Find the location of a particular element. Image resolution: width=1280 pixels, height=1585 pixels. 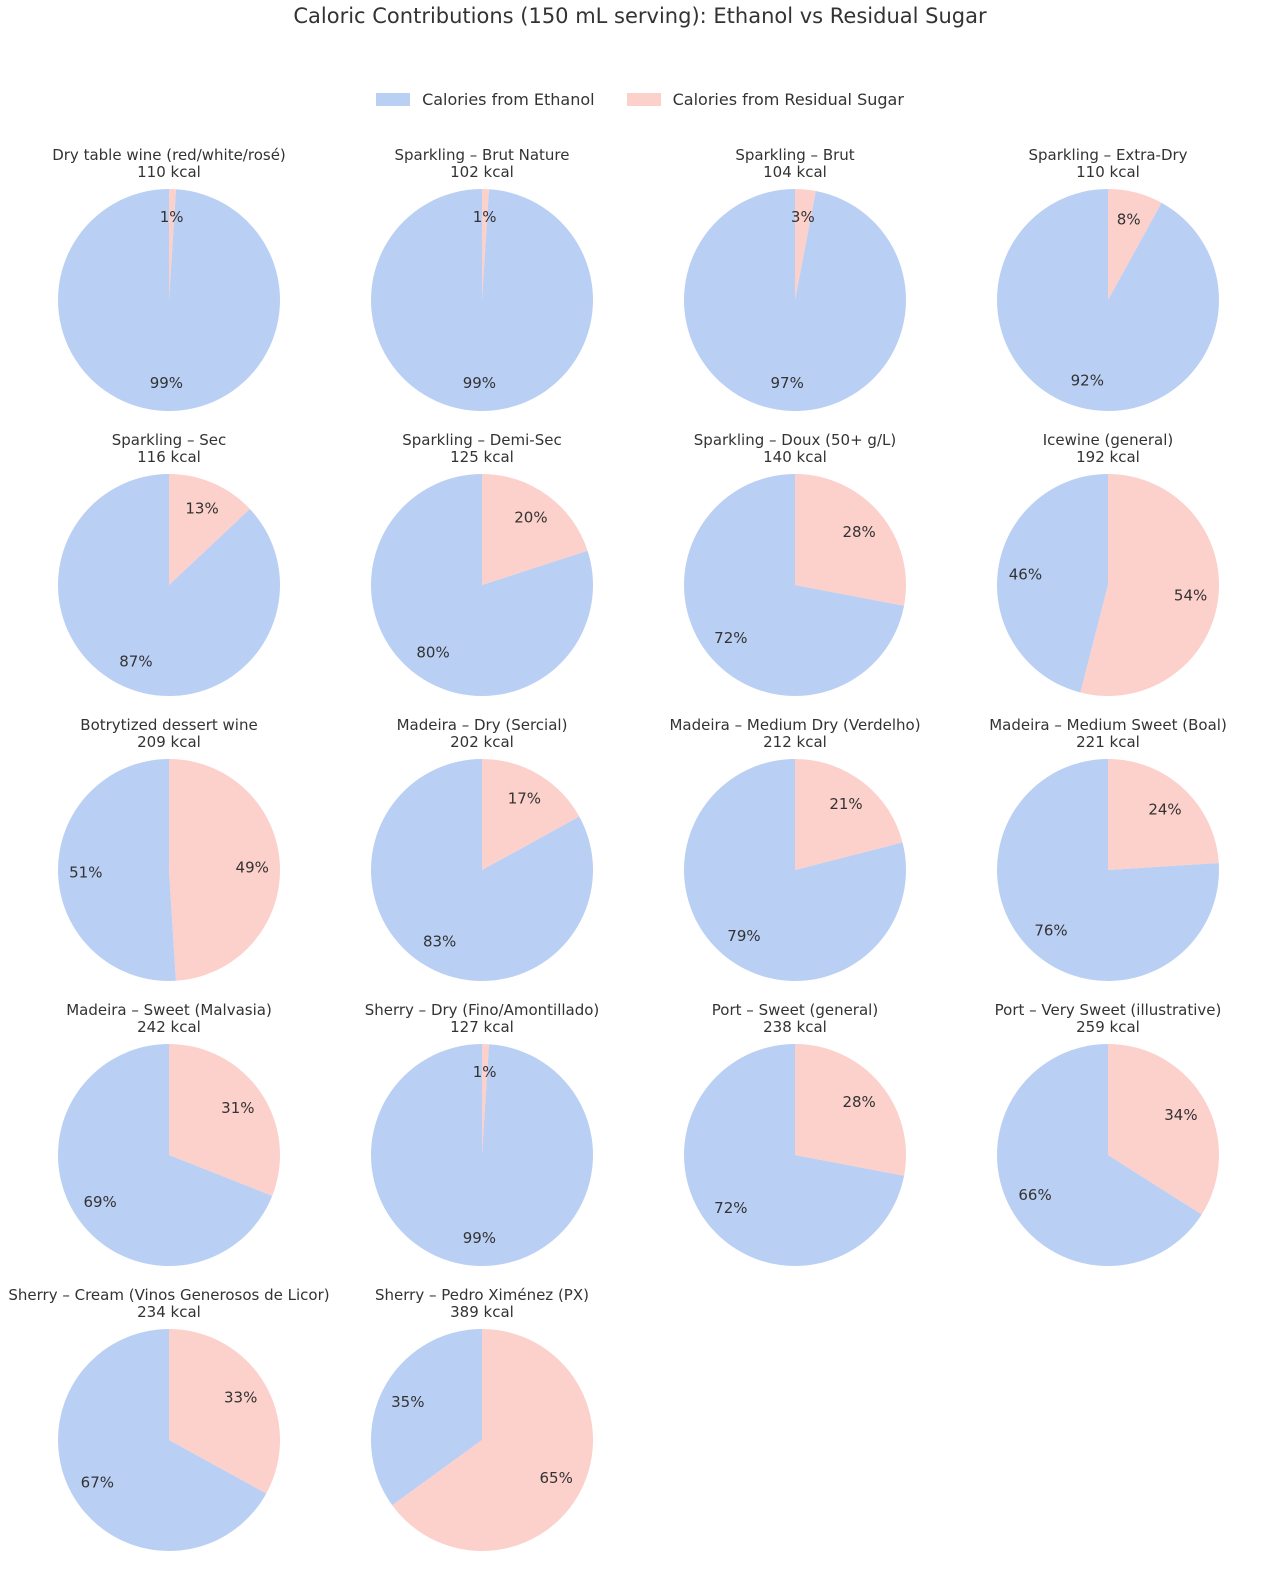

pie-slice-ethanol-sparkling-brut-nature is located at coordinates (482, 300).